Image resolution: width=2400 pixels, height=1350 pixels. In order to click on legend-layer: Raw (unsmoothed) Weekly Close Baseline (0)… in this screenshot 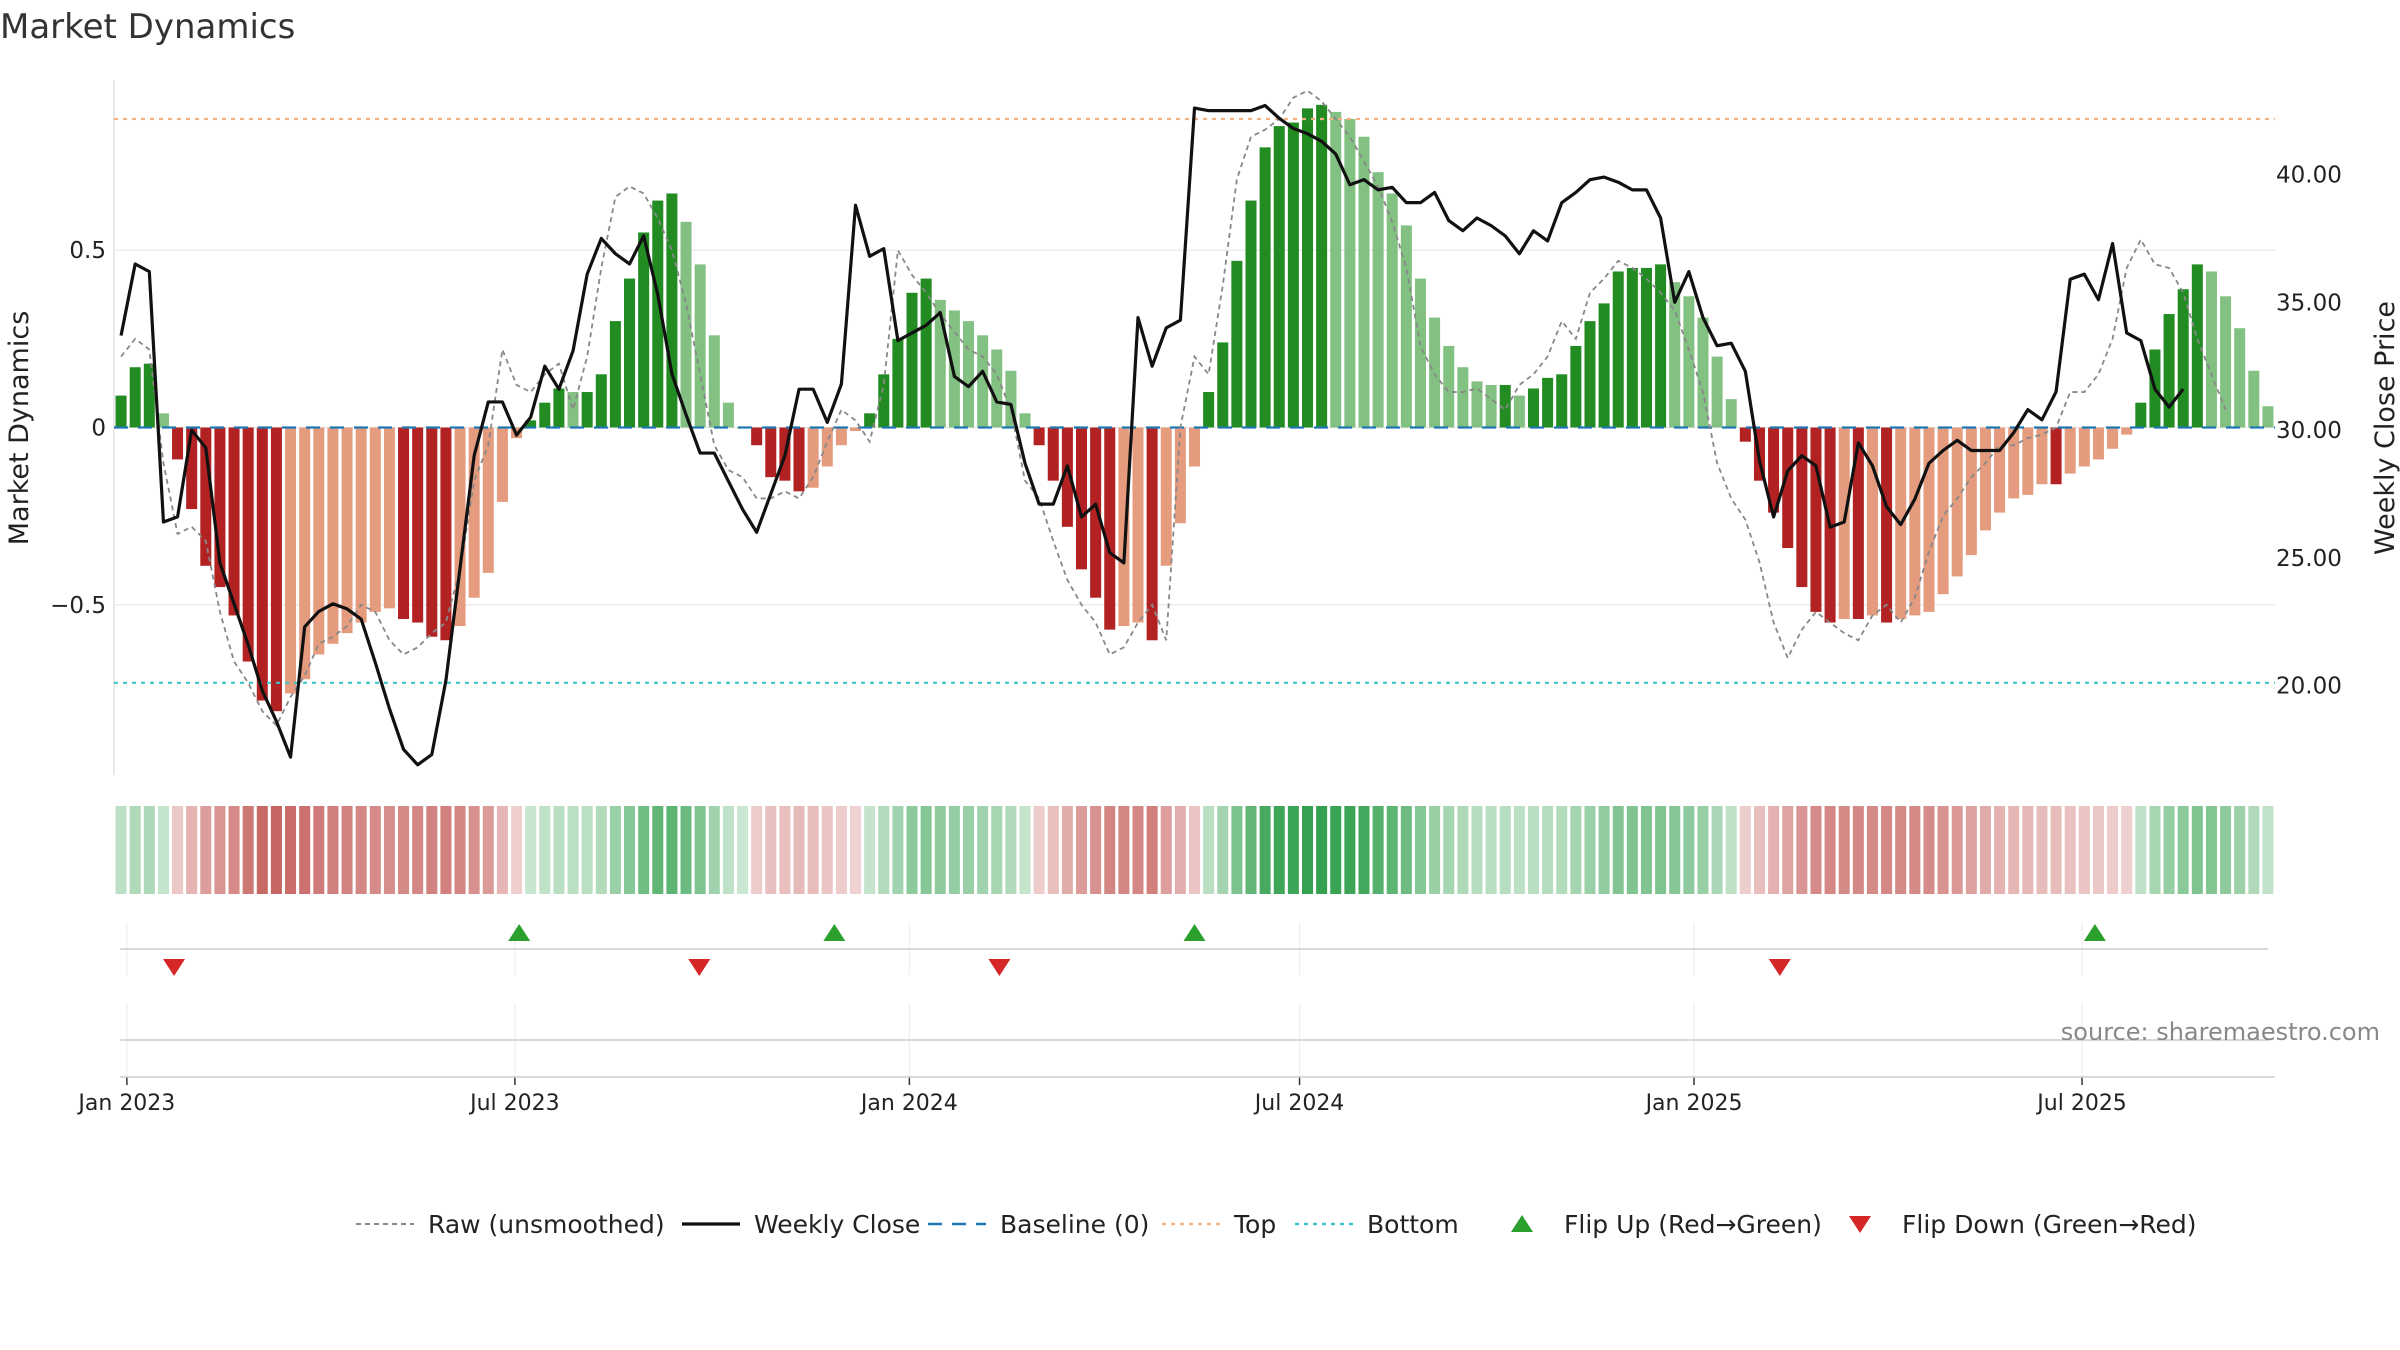, I will do `click(1276, 1224)`.